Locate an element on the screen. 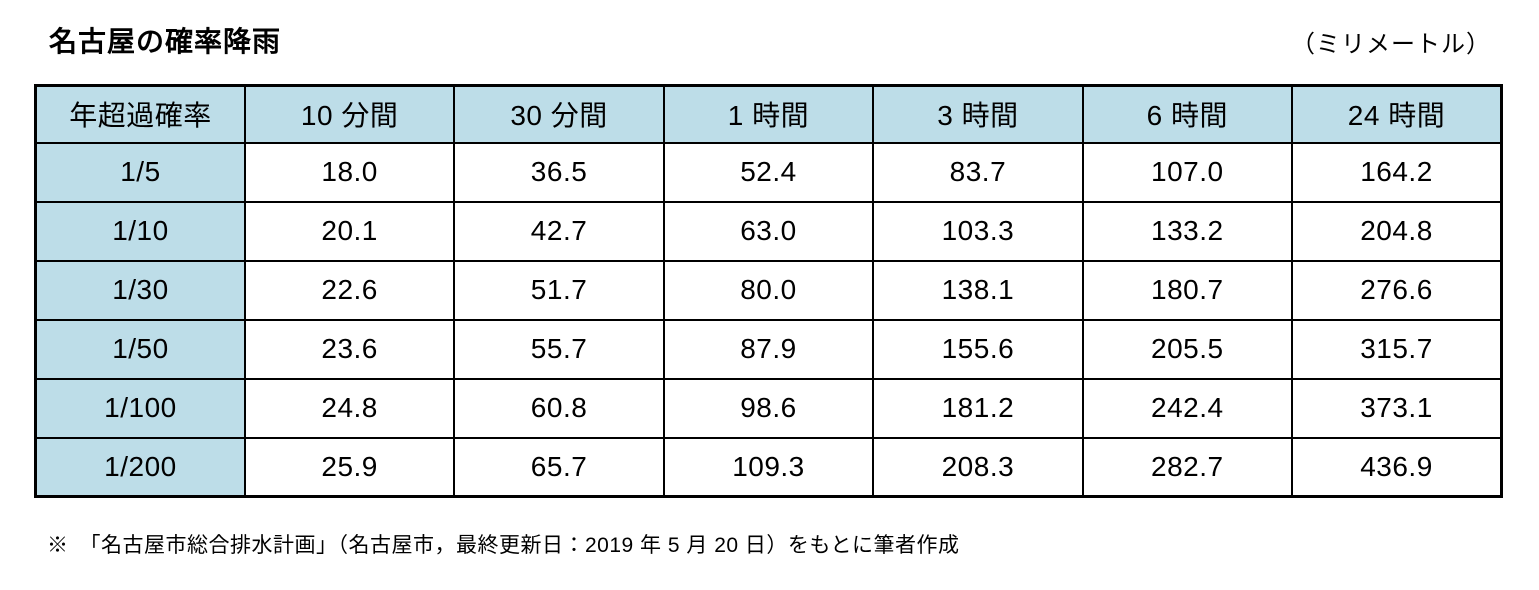 This screenshot has width=1539, height=590. column-header-6h: 6 時間 is located at coordinates (1187, 114).